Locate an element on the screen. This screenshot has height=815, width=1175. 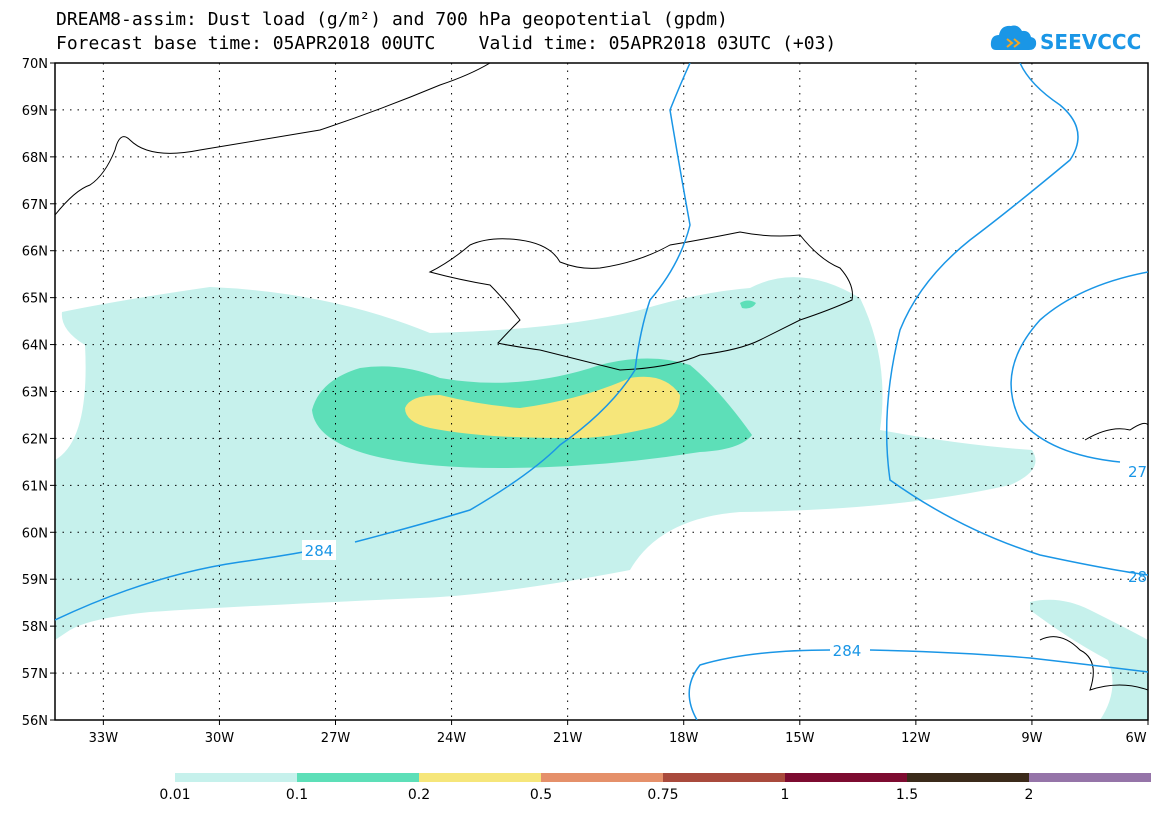
lon-label: 15W is located at coordinates (800, 738).